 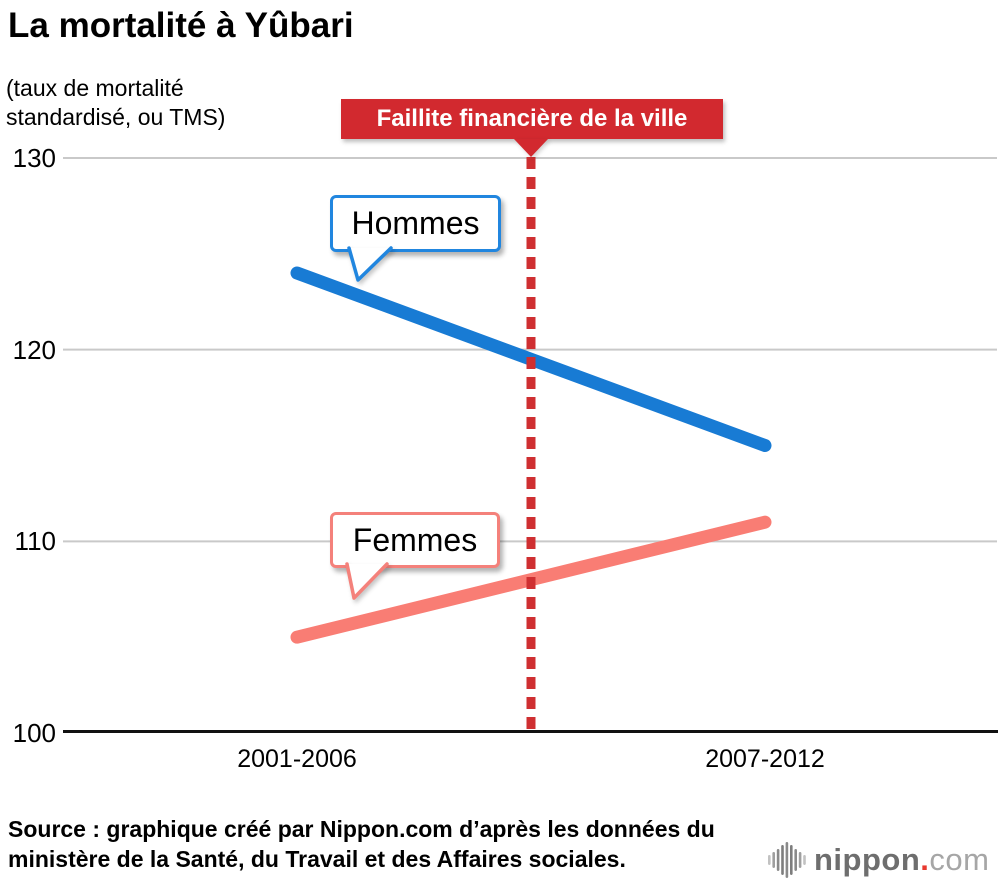 I want to click on series-label-hommes: Hommes, so click(x=415, y=238).